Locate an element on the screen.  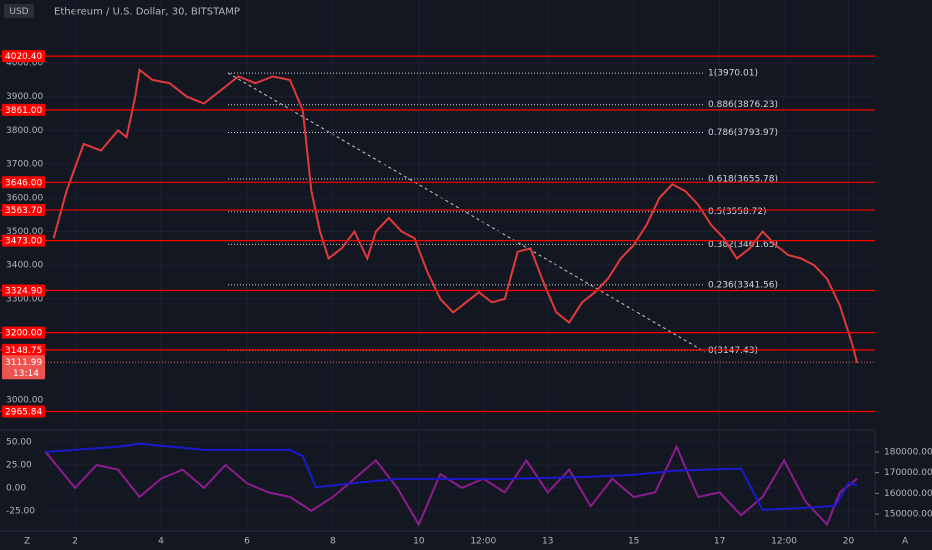
y-tick-label: 3700.00 is located at coordinates (24, 165).